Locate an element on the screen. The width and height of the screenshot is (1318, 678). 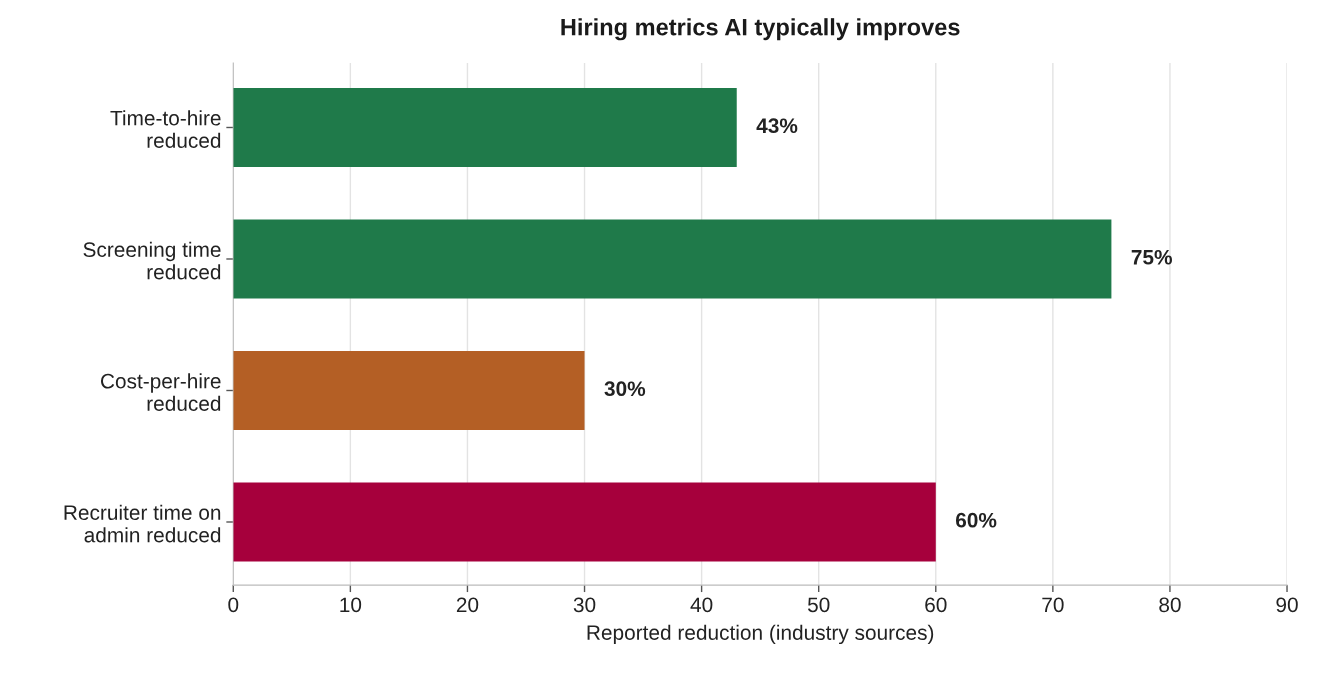
x-tick-label: 40 is located at coordinates (701, 605).